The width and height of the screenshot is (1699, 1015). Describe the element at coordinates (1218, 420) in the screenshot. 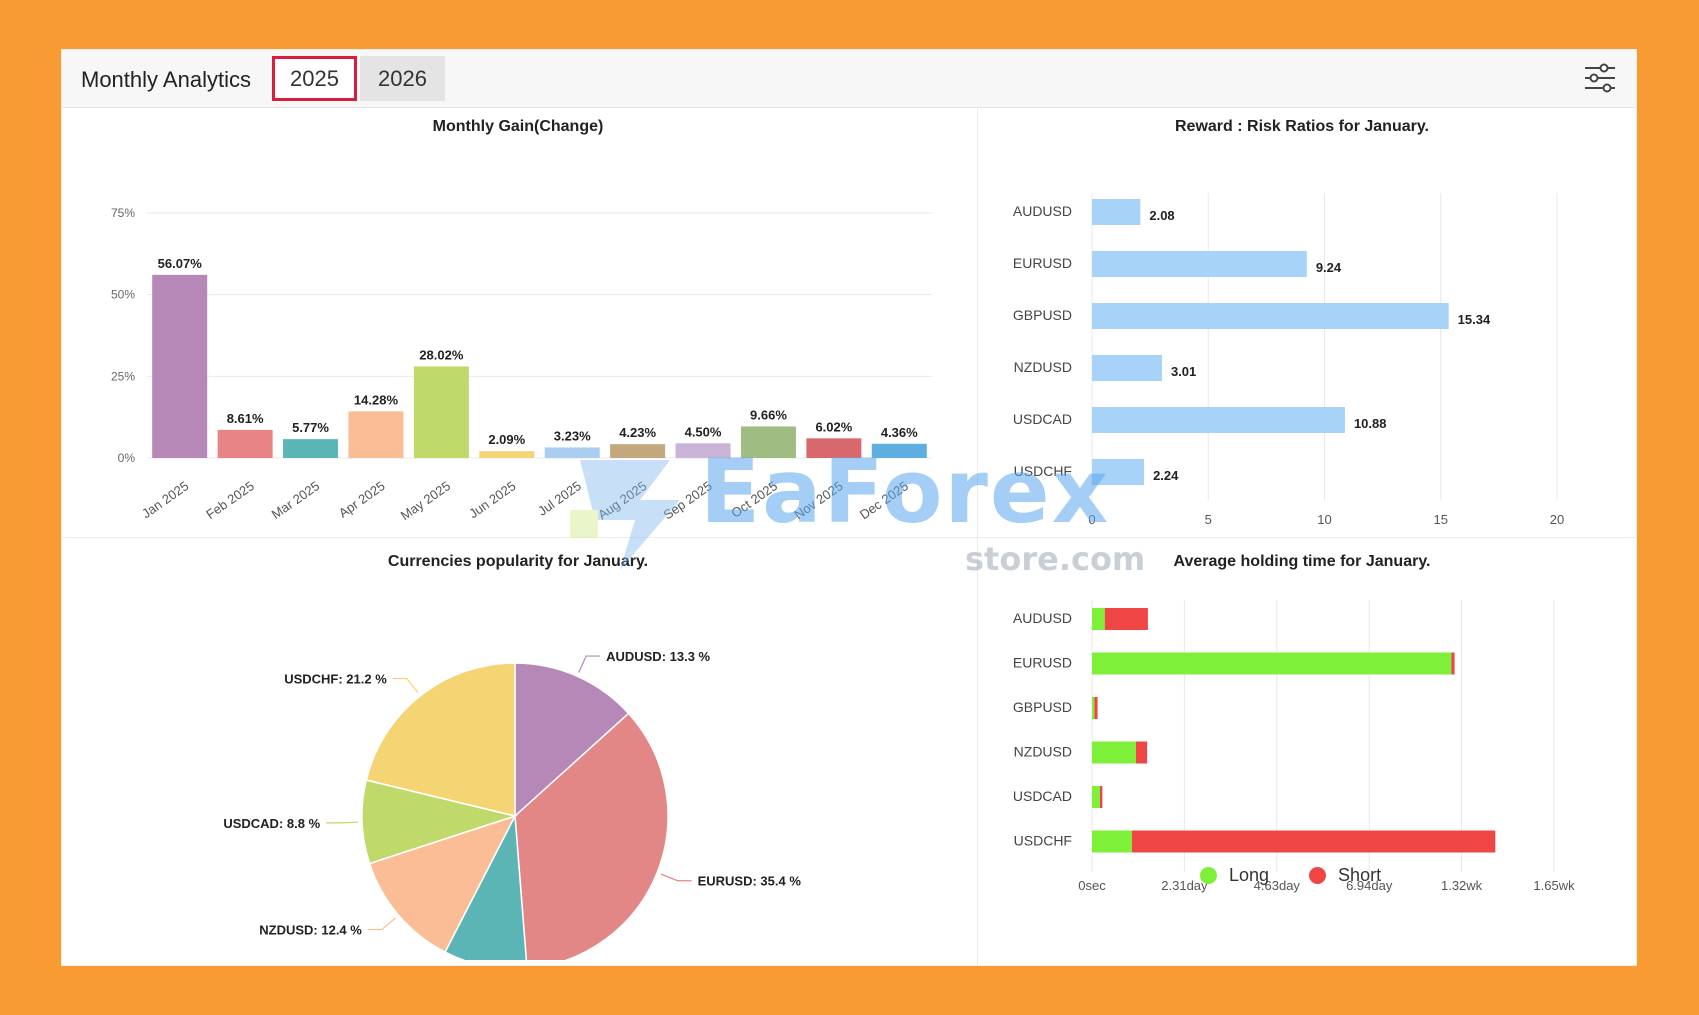

I see `bar-usdcad` at that location.